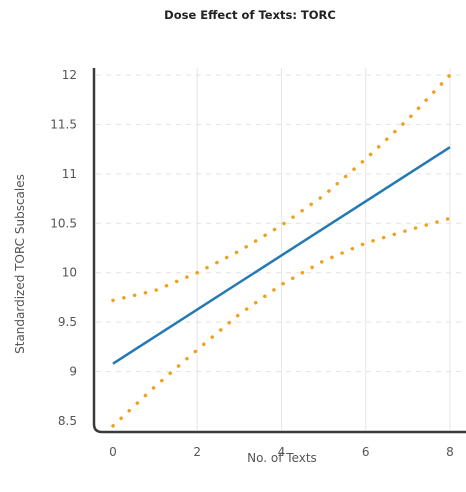 The width and height of the screenshot is (466, 492). I want to click on y-tick-label: 11.5, so click(63, 124).